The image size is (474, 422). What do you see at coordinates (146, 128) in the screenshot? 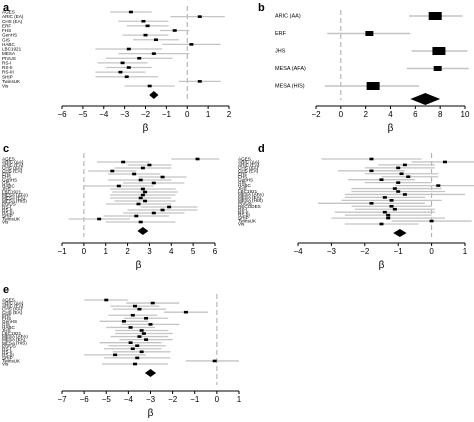
I see `x-axis-label-a: β` at bounding box center [146, 128].